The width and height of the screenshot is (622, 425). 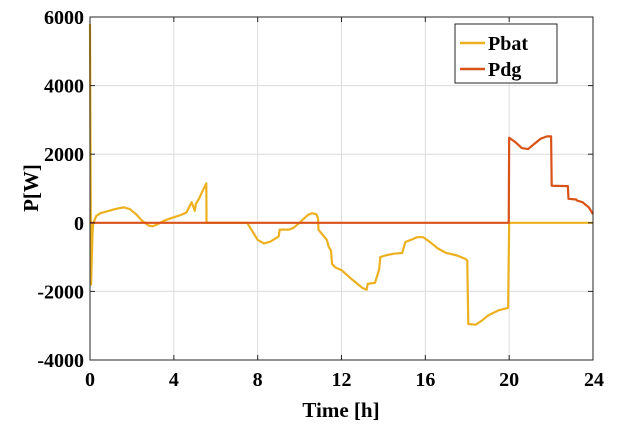 I want to click on x-tick-label: 0, so click(x=90, y=380).